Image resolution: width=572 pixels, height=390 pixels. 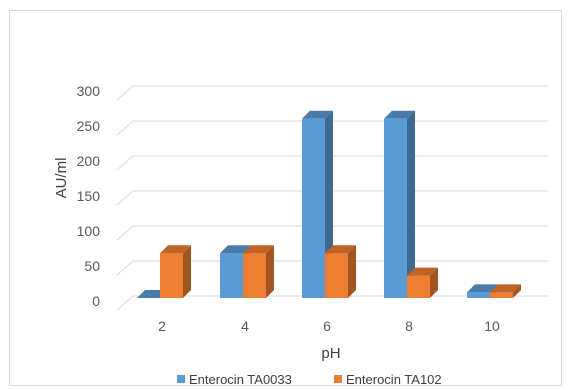 I want to click on x-axis-title: pH, so click(x=330, y=353).